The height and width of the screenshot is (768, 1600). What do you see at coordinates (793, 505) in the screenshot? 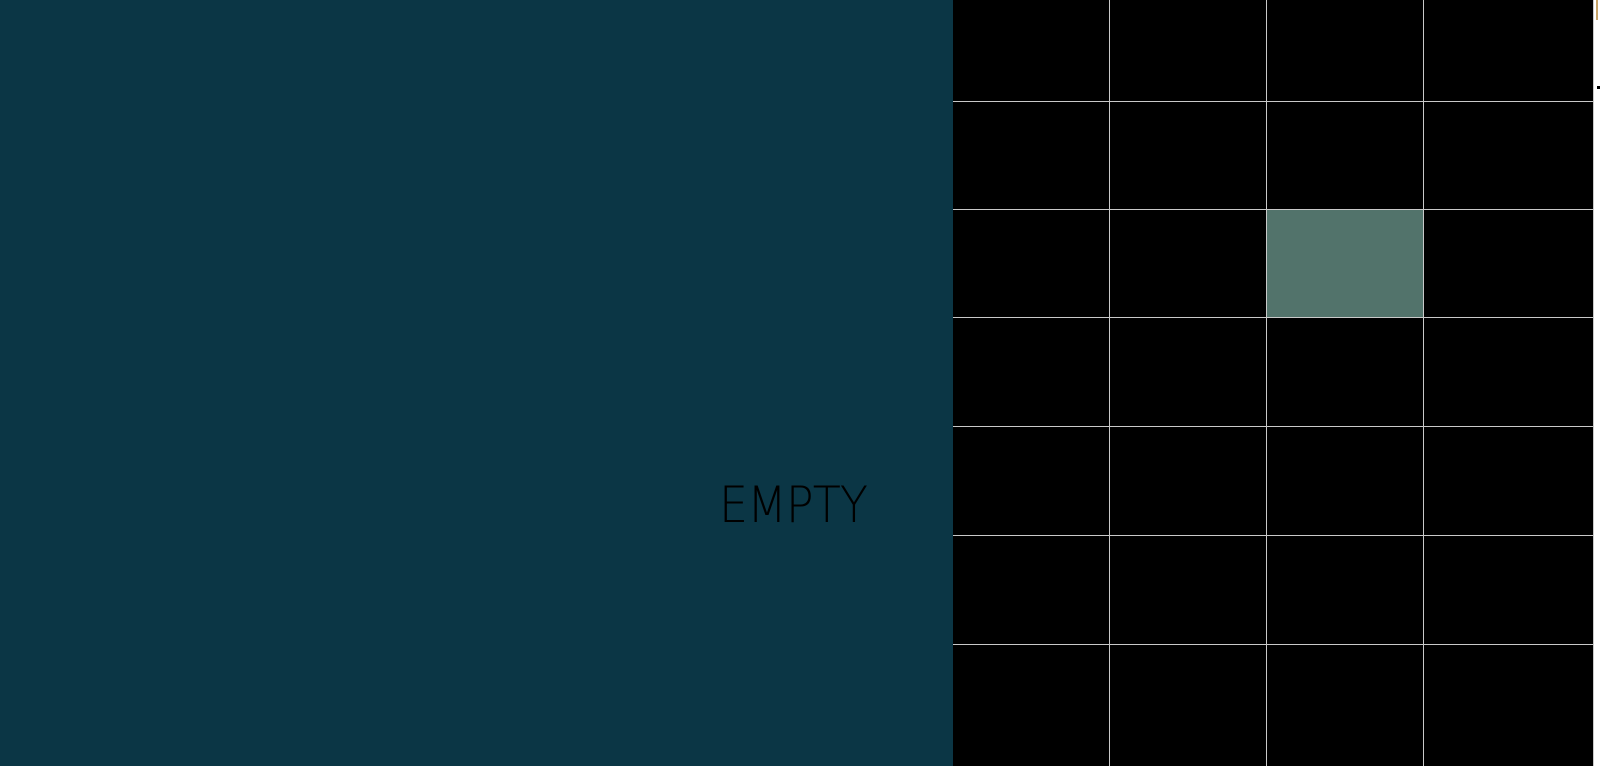
I see `status-label: EMPTY` at bounding box center [793, 505].